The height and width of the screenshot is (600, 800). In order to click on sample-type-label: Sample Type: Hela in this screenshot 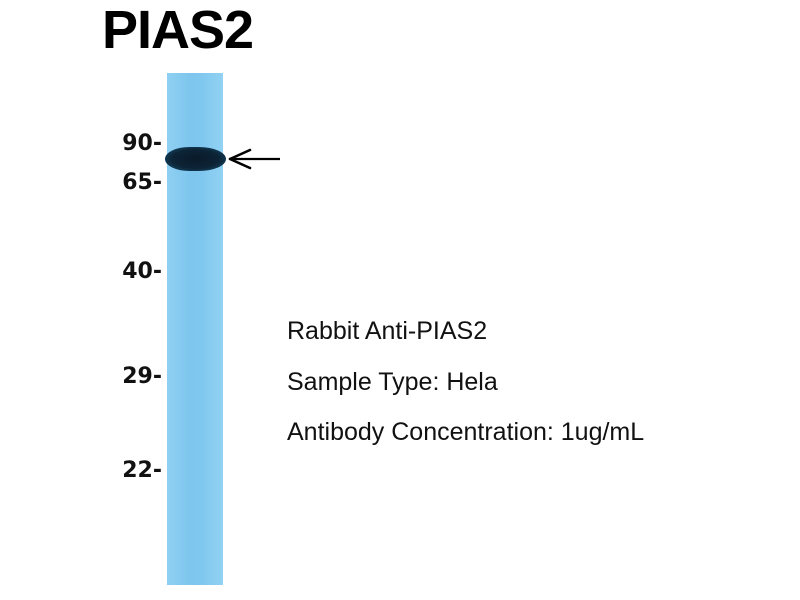, I will do `click(392, 382)`.